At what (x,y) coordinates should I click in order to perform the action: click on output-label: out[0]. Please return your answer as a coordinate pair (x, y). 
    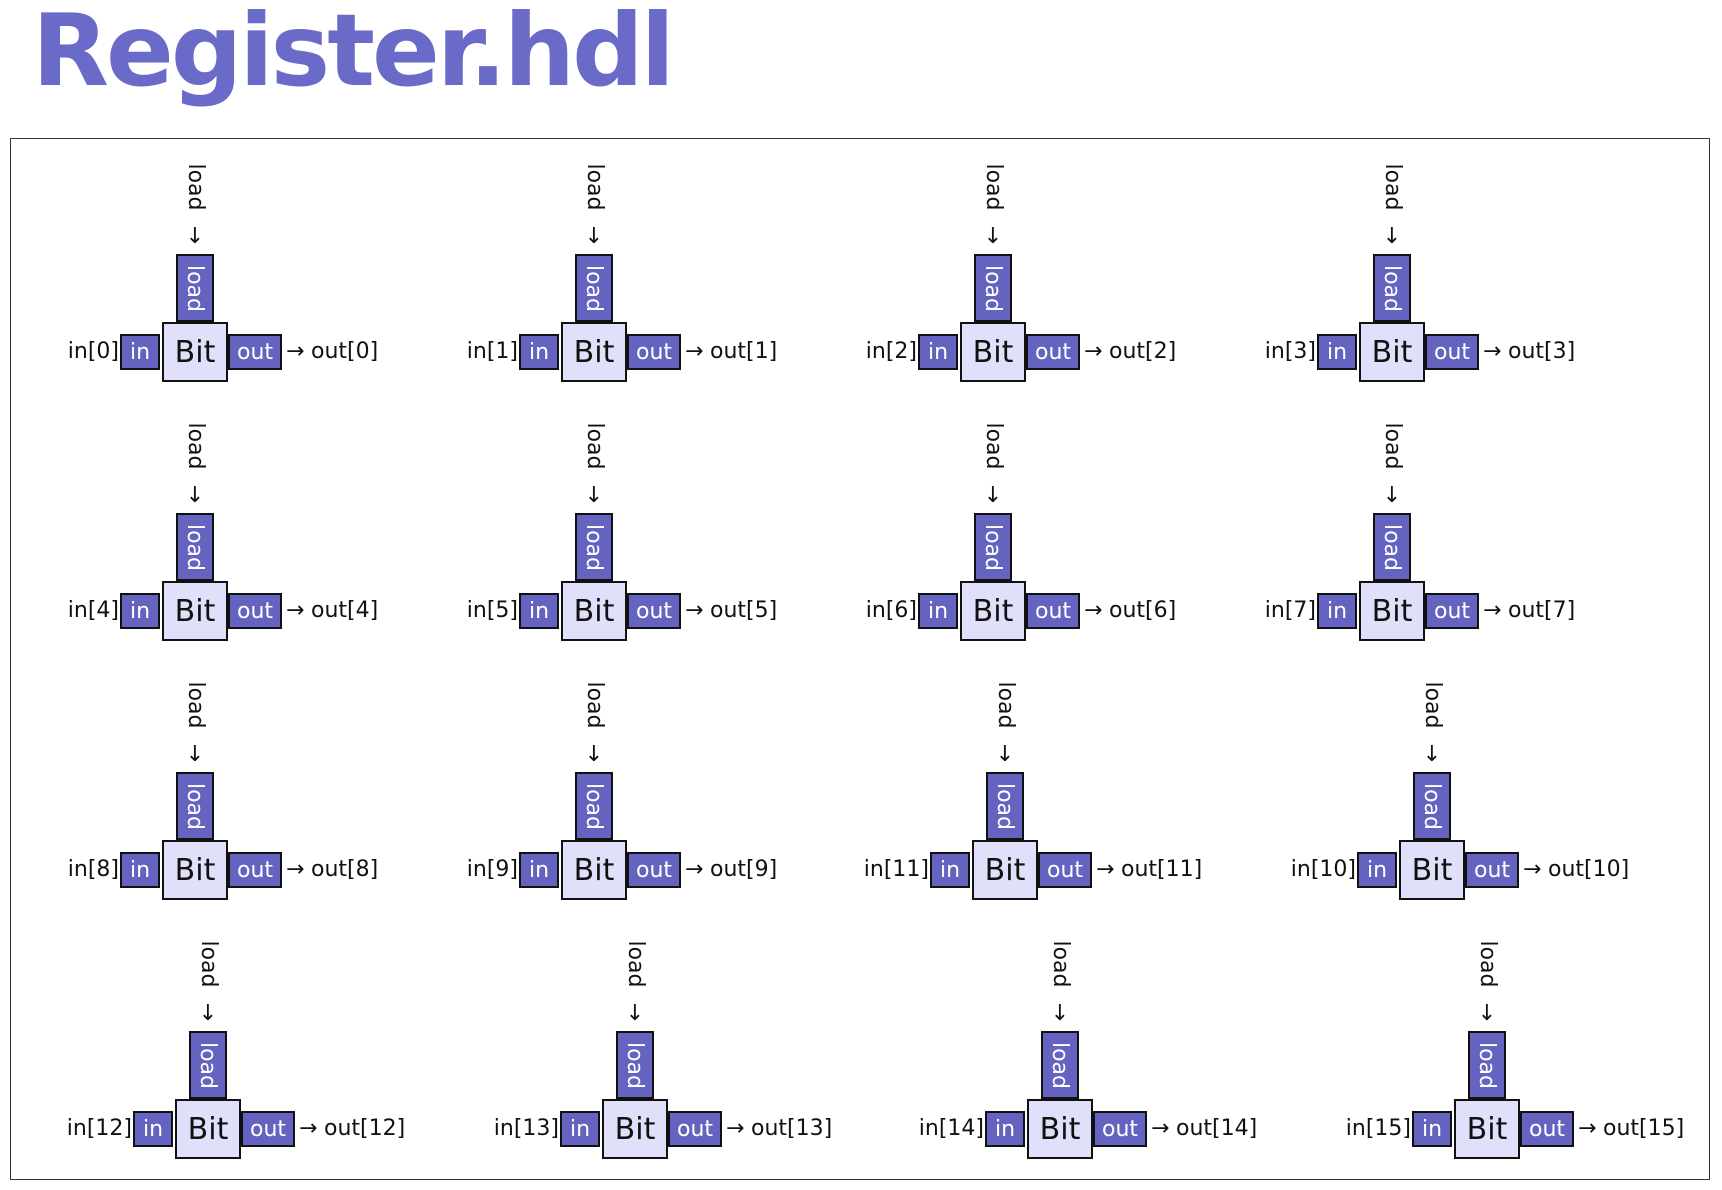
    Looking at the image, I should click on (345, 351).